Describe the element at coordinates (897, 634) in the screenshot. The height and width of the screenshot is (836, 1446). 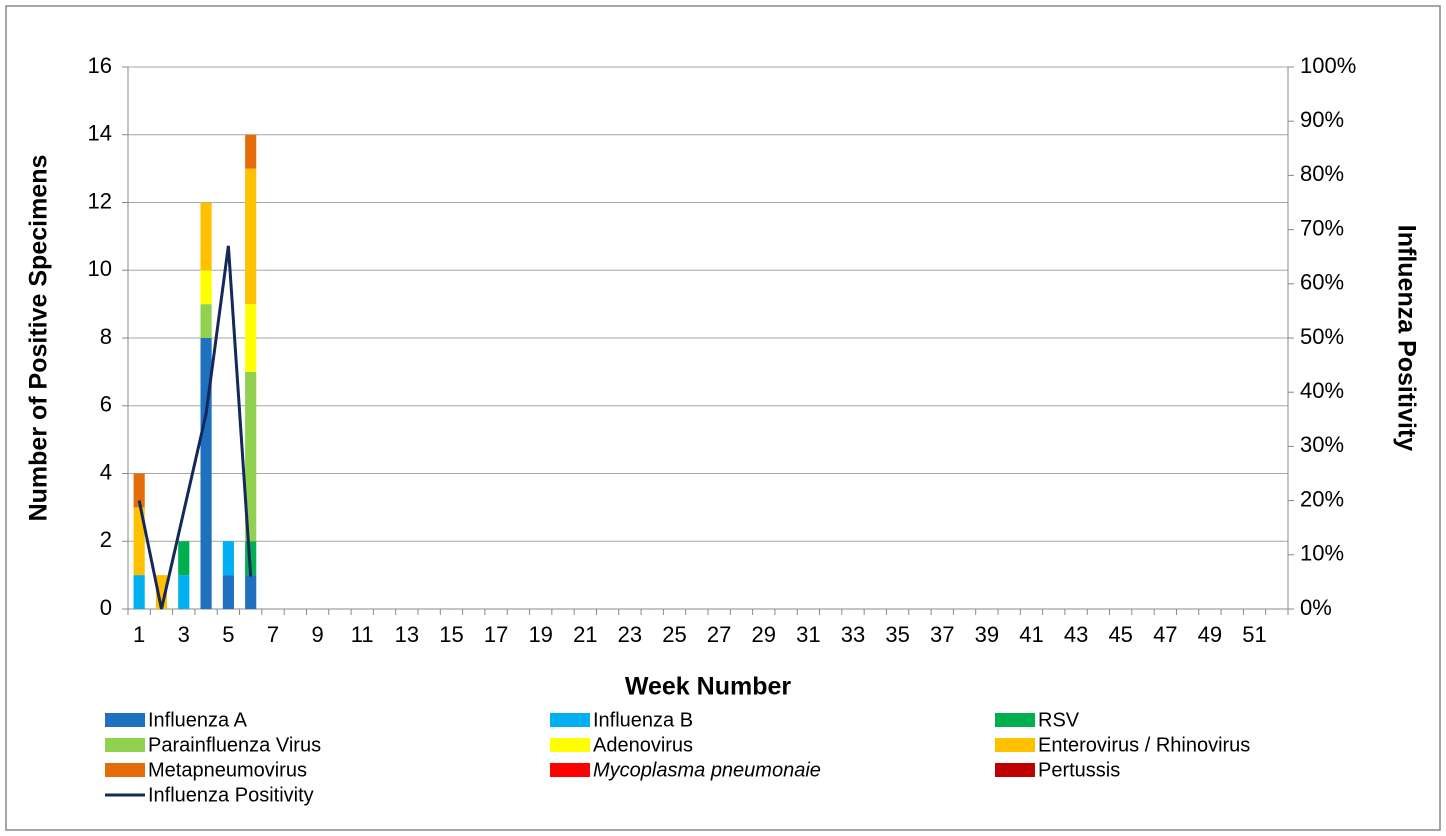
I see `x-tick-label: 35` at that location.